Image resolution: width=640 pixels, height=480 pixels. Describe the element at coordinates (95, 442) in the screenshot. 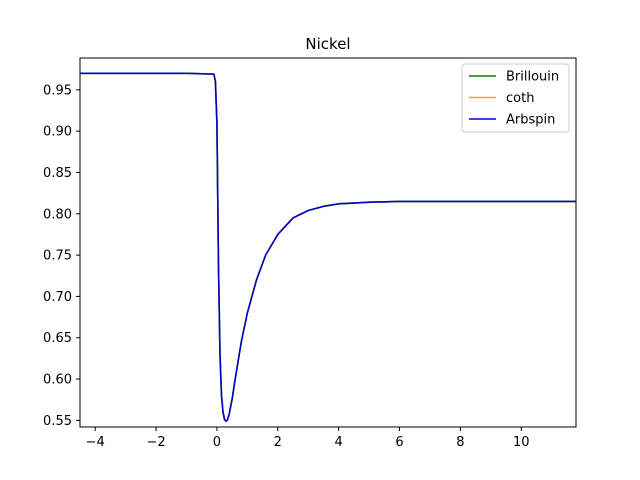

I see `x-tick-label: −4` at that location.